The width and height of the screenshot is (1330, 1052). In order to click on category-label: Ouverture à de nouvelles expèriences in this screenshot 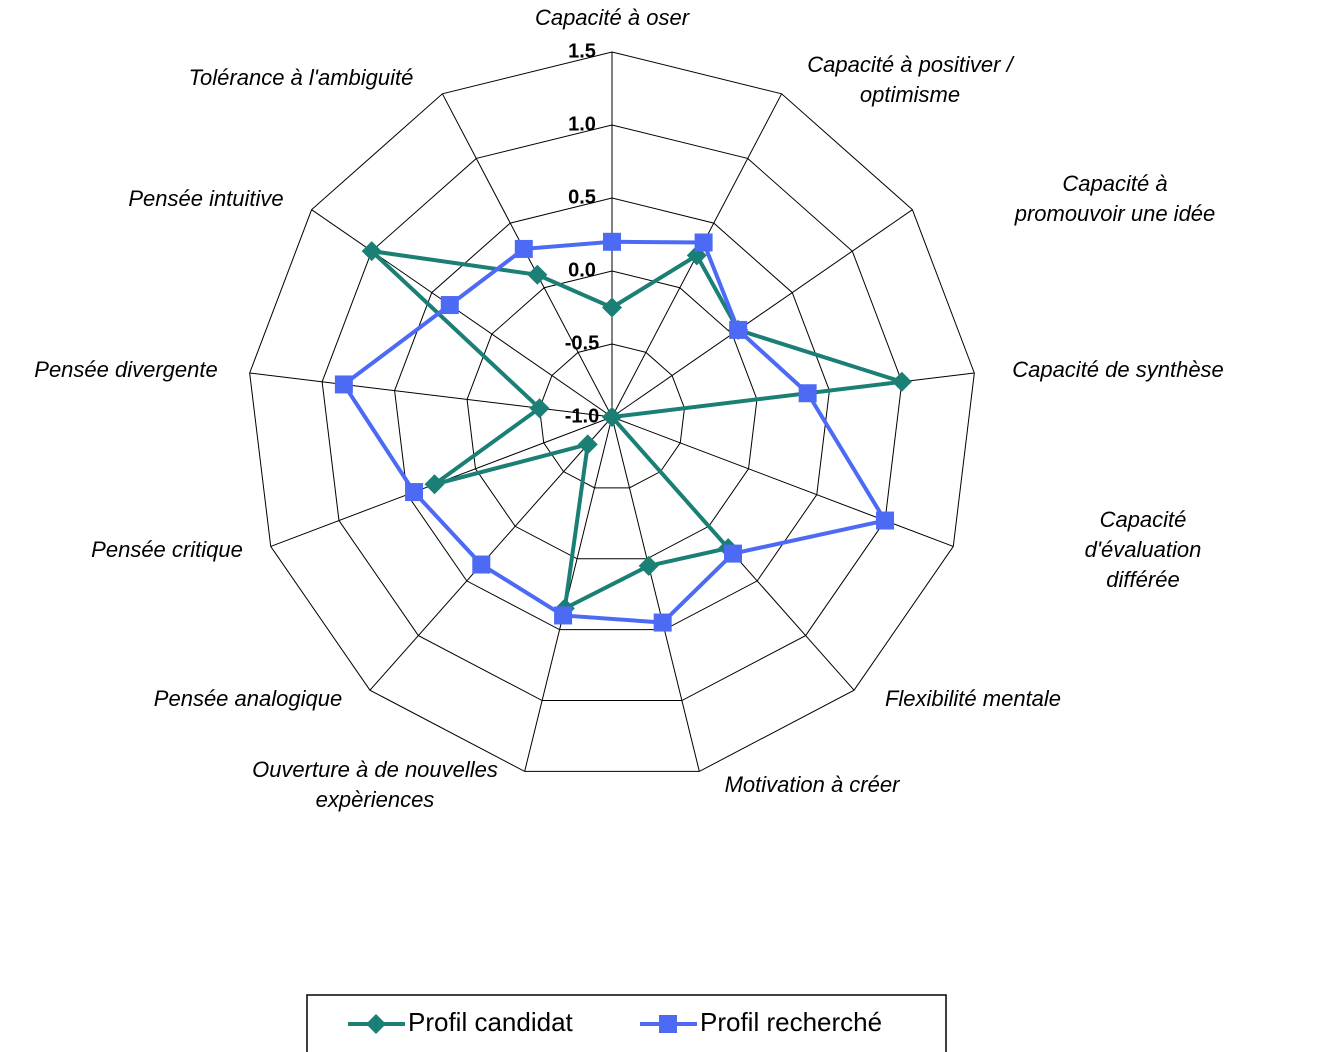, I will do `click(375, 784)`.